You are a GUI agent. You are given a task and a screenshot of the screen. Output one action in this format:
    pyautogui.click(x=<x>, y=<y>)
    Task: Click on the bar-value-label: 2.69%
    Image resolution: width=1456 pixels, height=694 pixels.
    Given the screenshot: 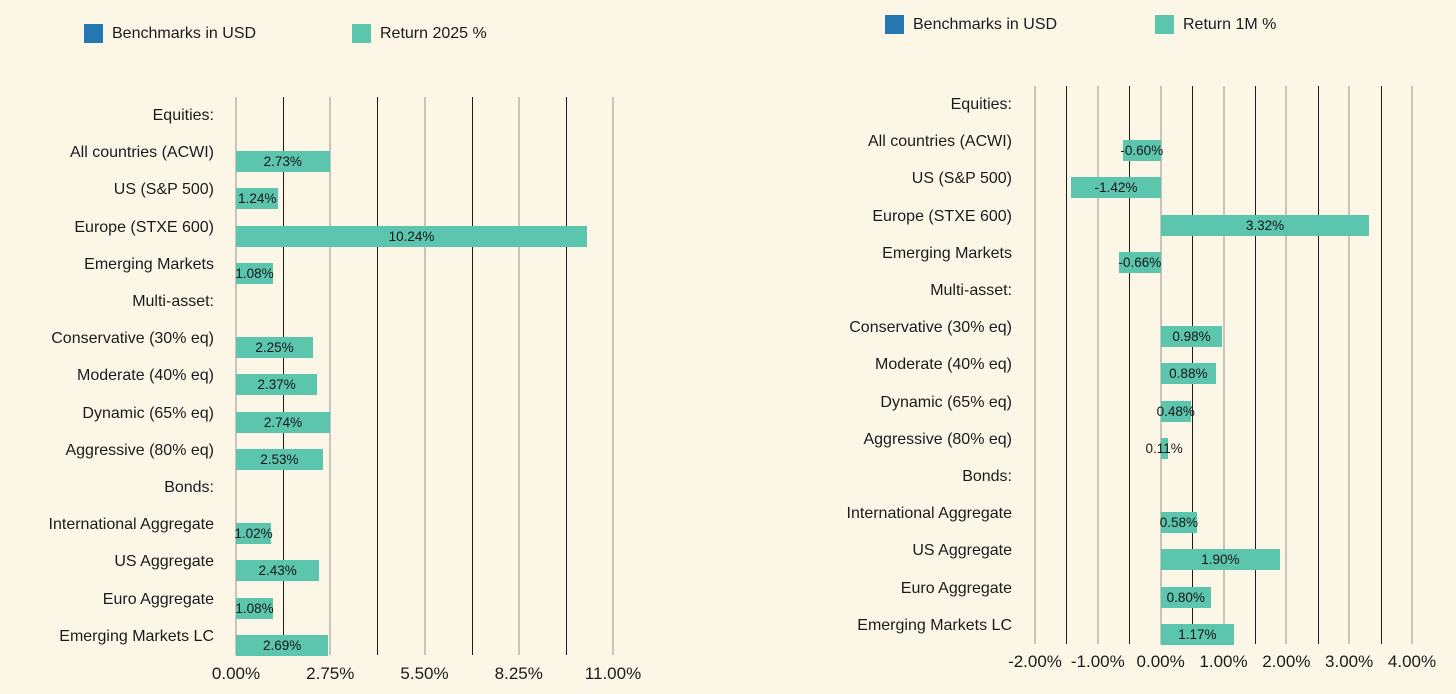 What is the action you would take?
    pyautogui.click(x=282, y=645)
    